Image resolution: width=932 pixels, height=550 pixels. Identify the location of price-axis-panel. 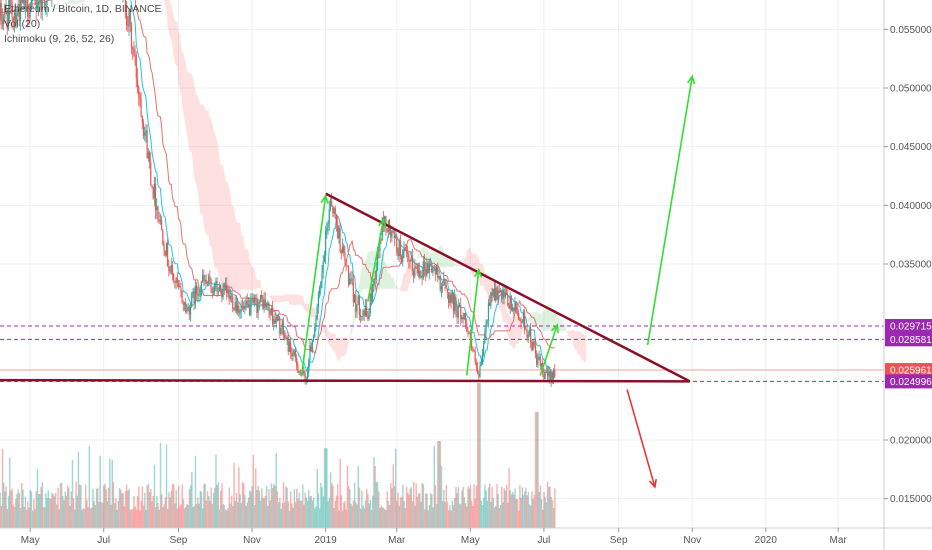
(908, 275).